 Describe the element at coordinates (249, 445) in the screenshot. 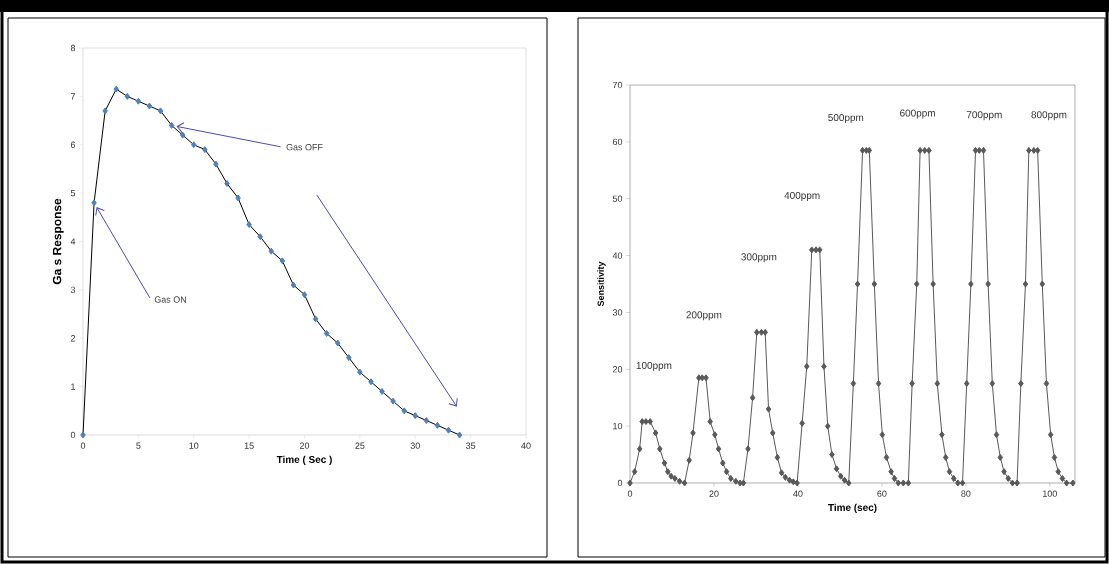

I see `x-tick-label: 15` at that location.